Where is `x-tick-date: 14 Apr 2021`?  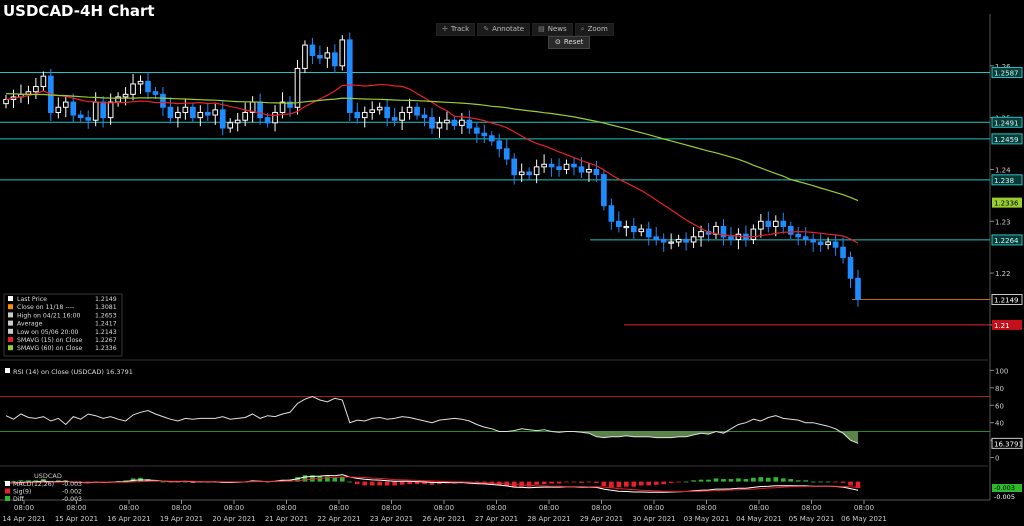
x-tick-date: 14 Apr 2021 is located at coordinates (23, 519).